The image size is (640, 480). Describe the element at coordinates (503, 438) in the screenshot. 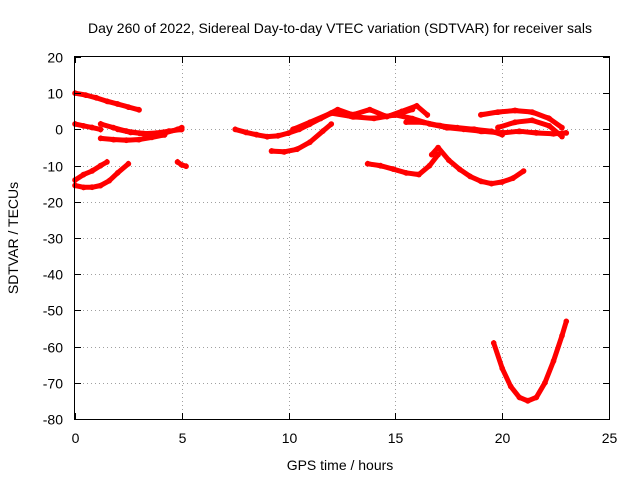

I see `x-tick-label: 20` at that location.